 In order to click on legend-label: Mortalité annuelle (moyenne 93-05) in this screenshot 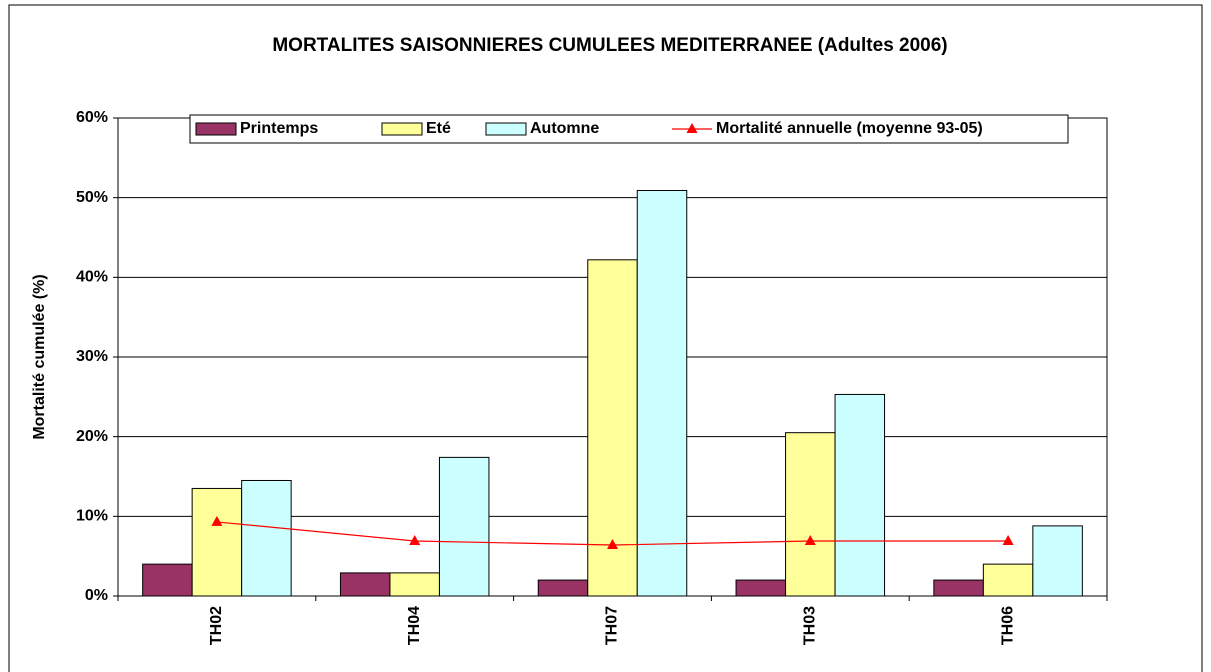, I will do `click(849, 128)`.